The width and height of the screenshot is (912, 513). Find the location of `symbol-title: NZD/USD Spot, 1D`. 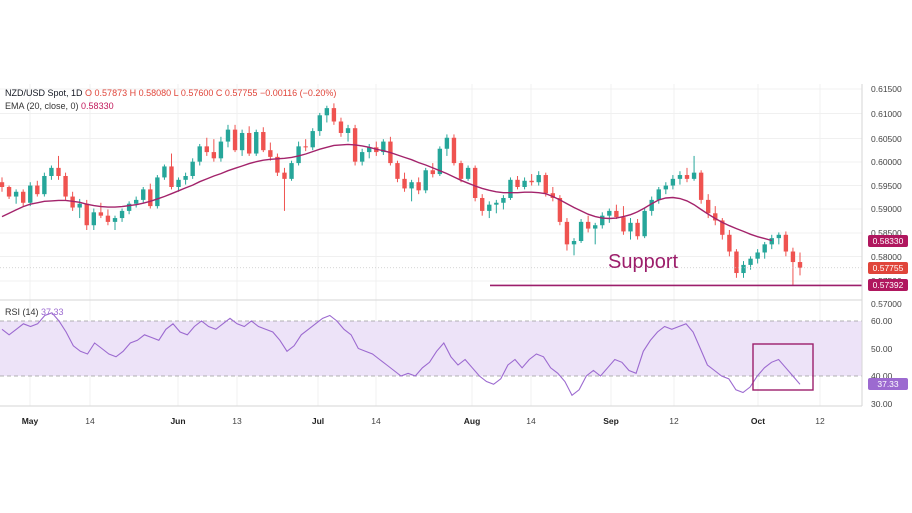

symbol-title: NZD/USD Spot, 1D is located at coordinates (44, 93).